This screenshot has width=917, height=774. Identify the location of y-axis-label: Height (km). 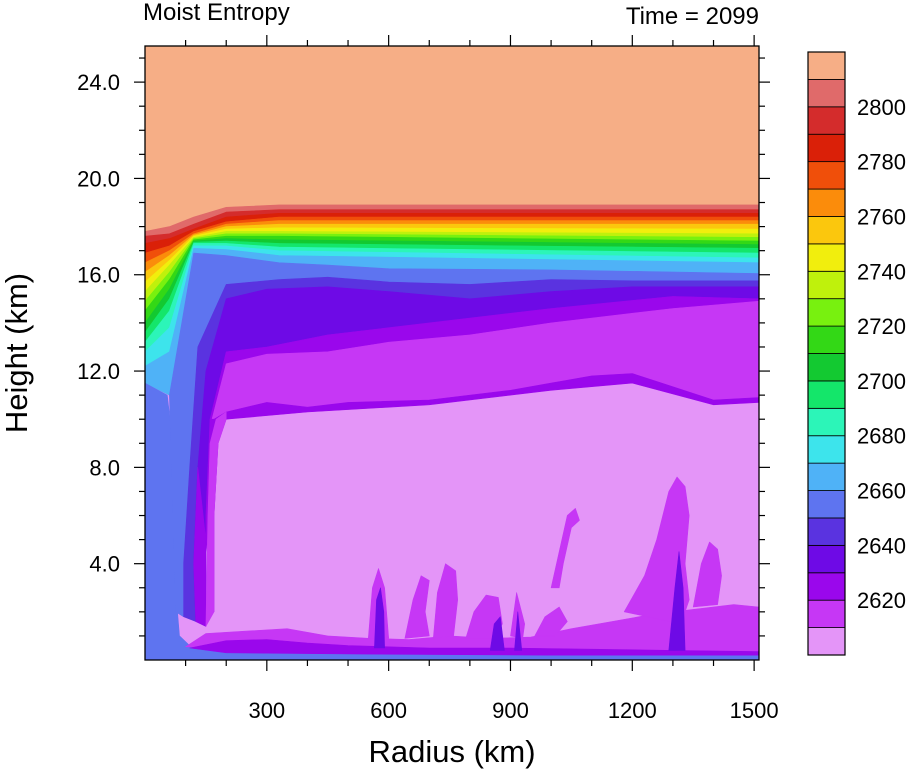
(17, 353).